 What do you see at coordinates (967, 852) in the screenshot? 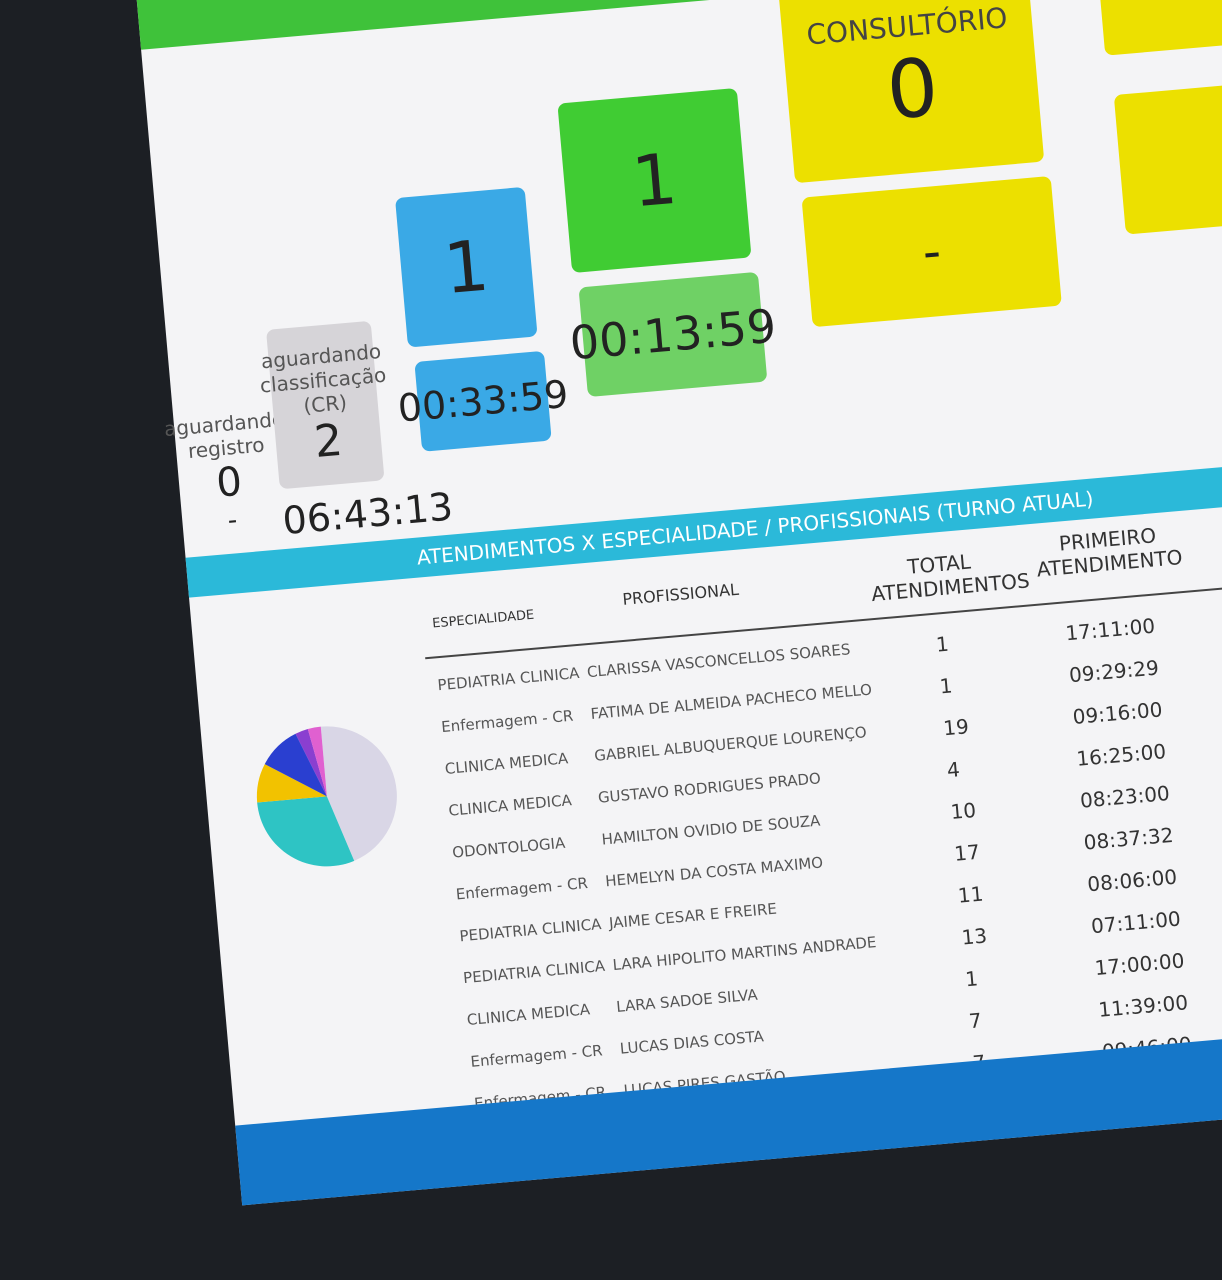
I see `cell-total: 17` at bounding box center [967, 852].